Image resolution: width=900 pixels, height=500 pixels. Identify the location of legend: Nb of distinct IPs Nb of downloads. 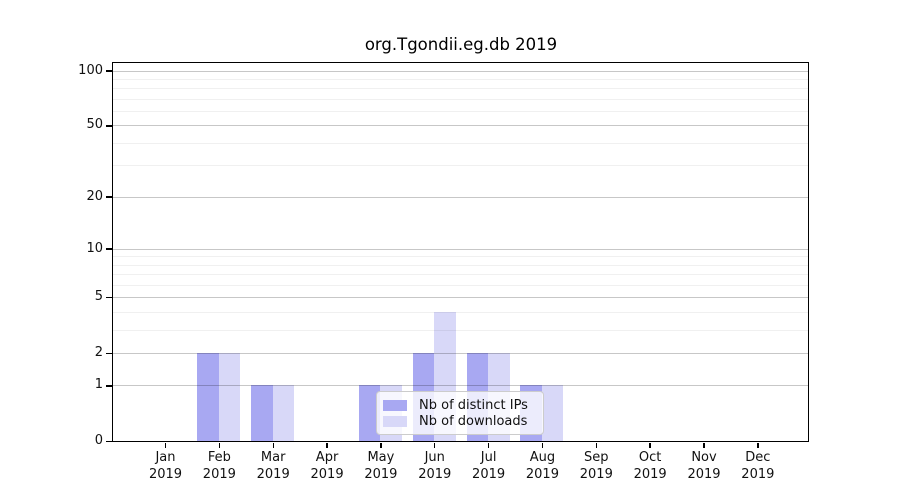
(460, 413).